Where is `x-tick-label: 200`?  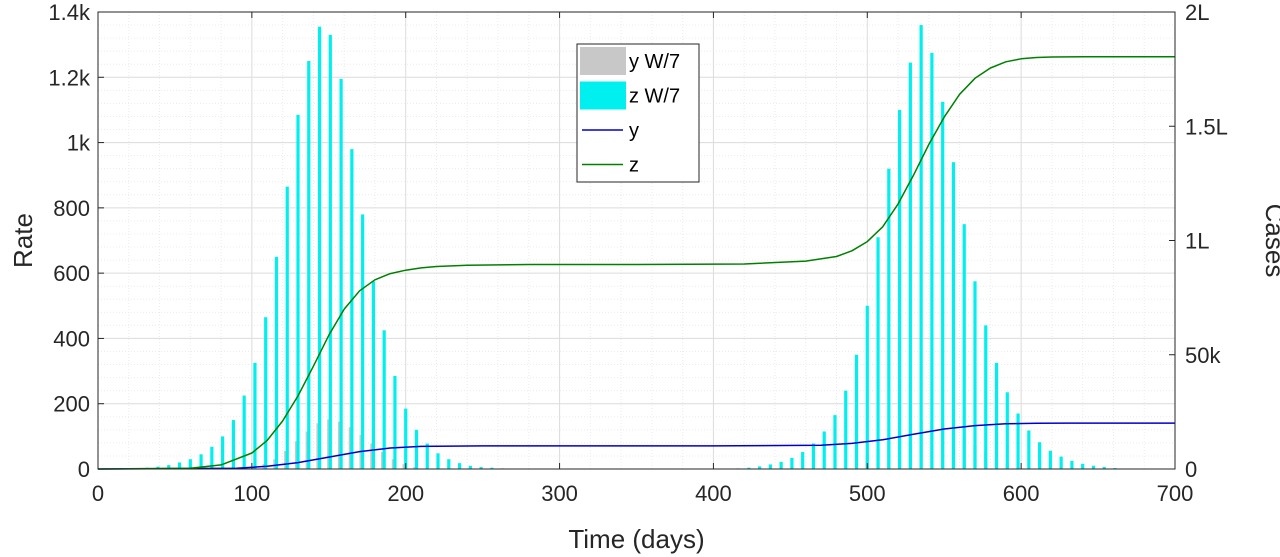
x-tick-label: 200 is located at coordinates (405, 493).